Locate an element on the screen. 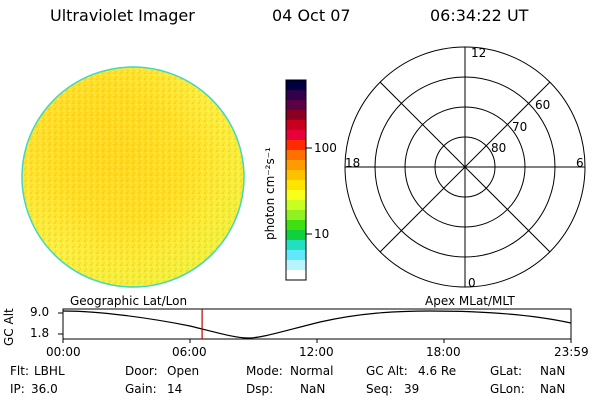 The width and height of the screenshot is (600, 400). gcalt-label: GC Alt: is located at coordinates (387, 371).